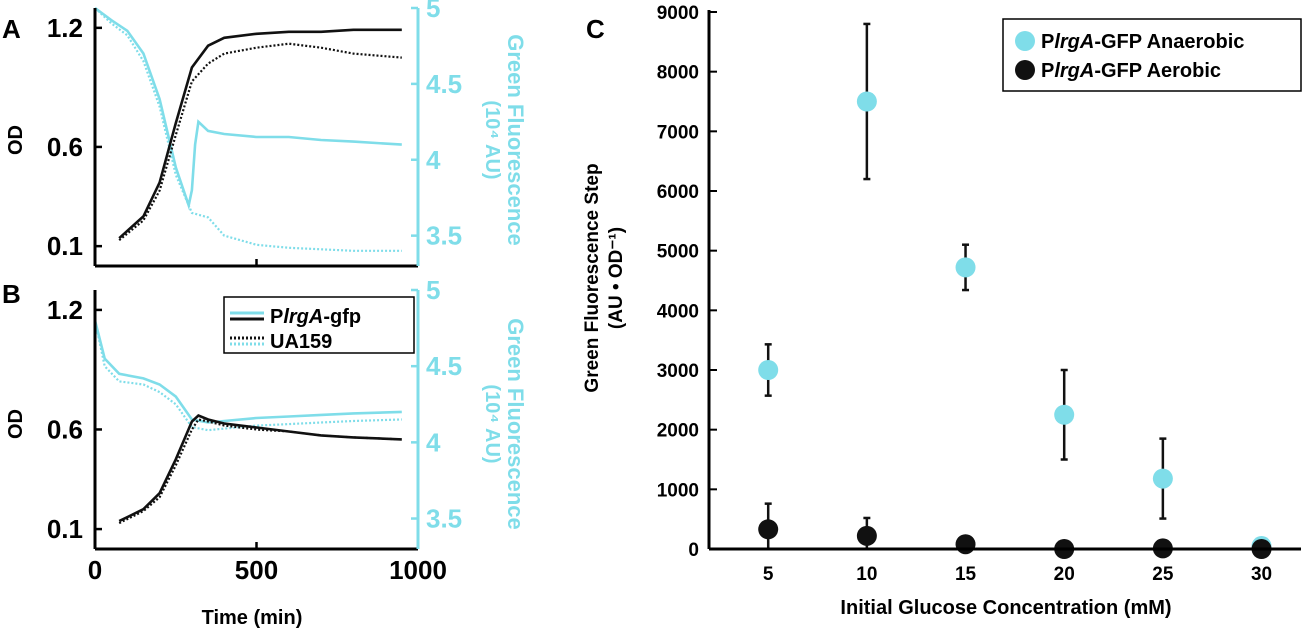 Image resolution: width=1307 pixels, height=633 pixels. I want to click on panel-b-legend: PlrgA-gfp UA159, so click(319, 325).